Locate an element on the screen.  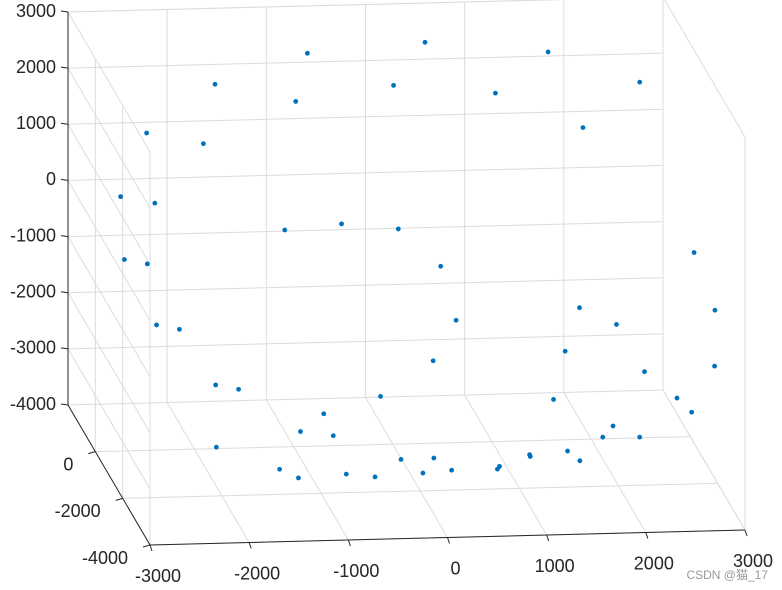
x-tick-label: 3000 is located at coordinates (753, 561).